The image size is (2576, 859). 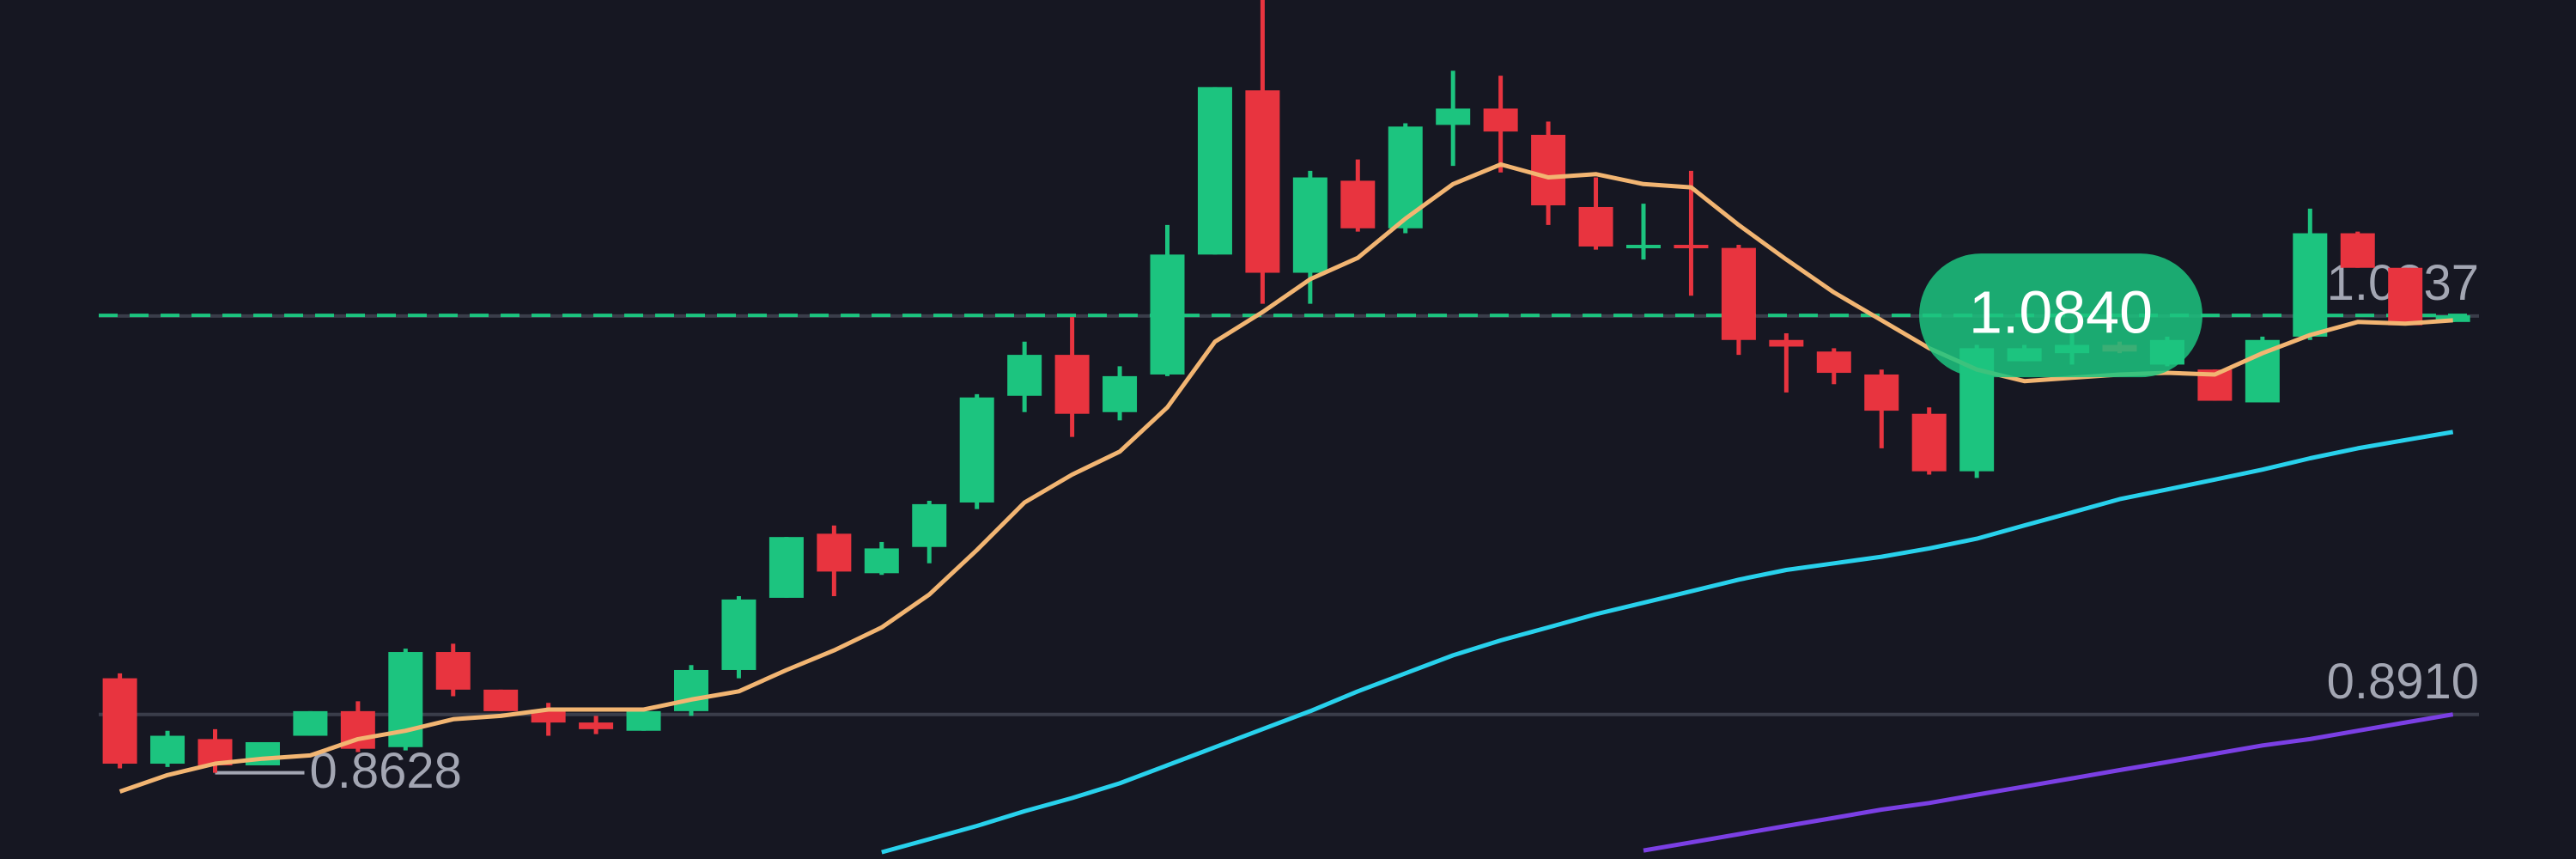 What do you see at coordinates (2048, 783) in the screenshot?
I see `moving-average` at bounding box center [2048, 783].